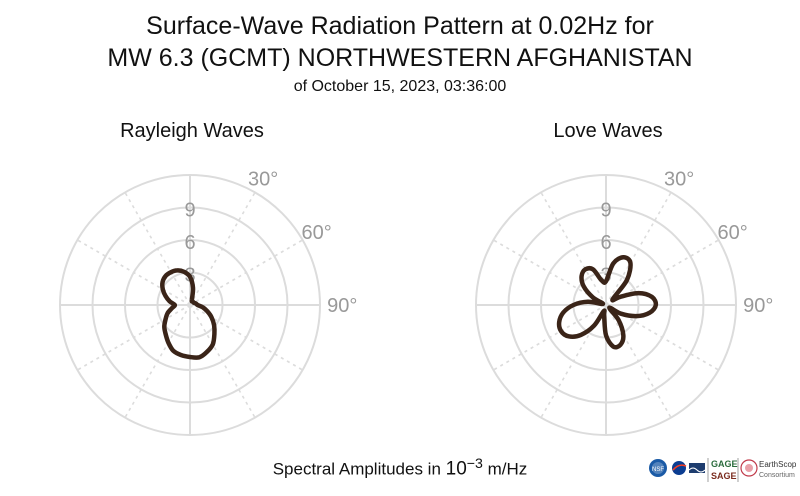  I want to click on nsf-logo-text: NSF, so click(658, 470).